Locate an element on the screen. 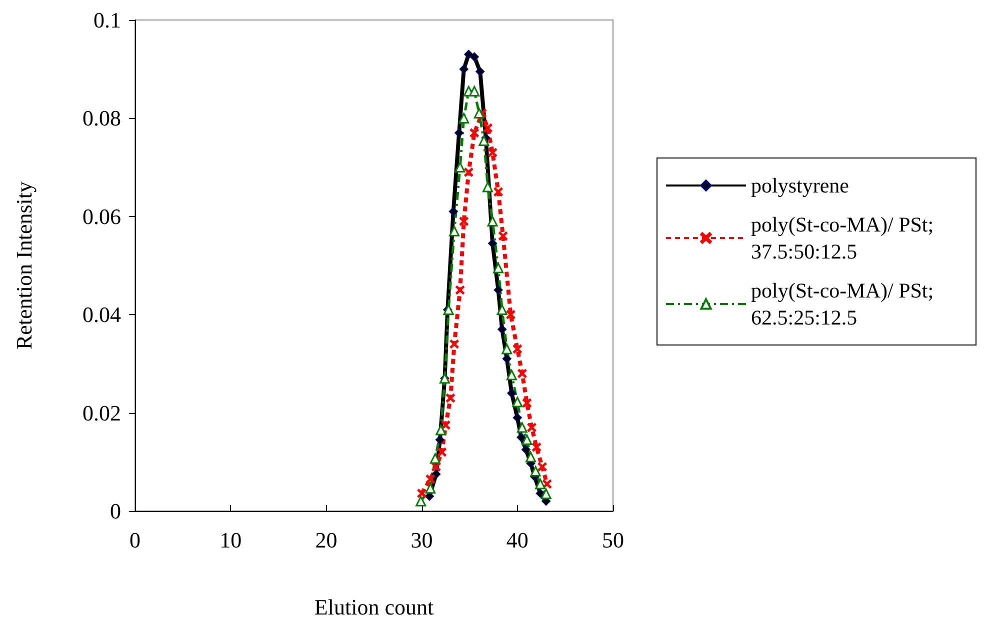  y-tick-label: 0.04 is located at coordinates (101, 315).